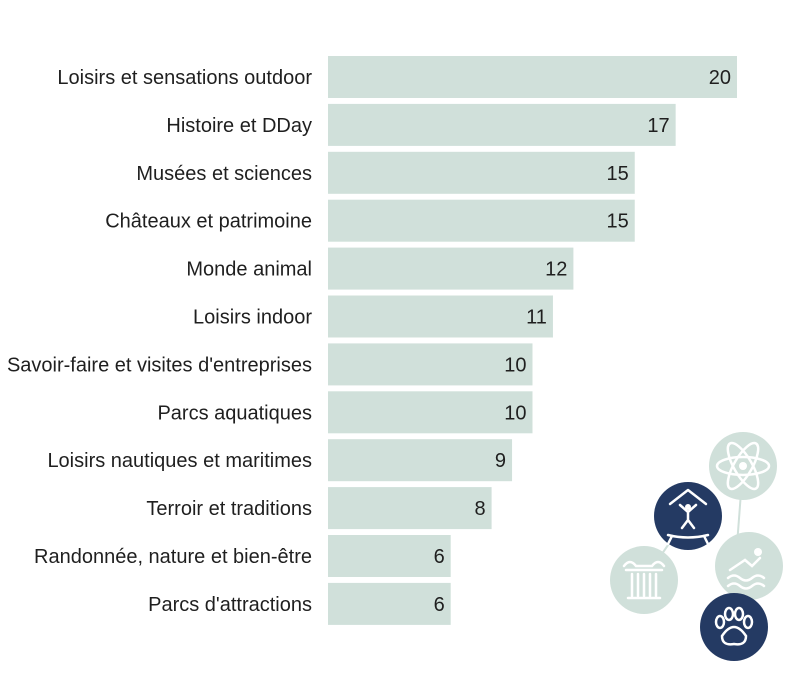  I want to click on trampoline-icon, so click(688, 516).